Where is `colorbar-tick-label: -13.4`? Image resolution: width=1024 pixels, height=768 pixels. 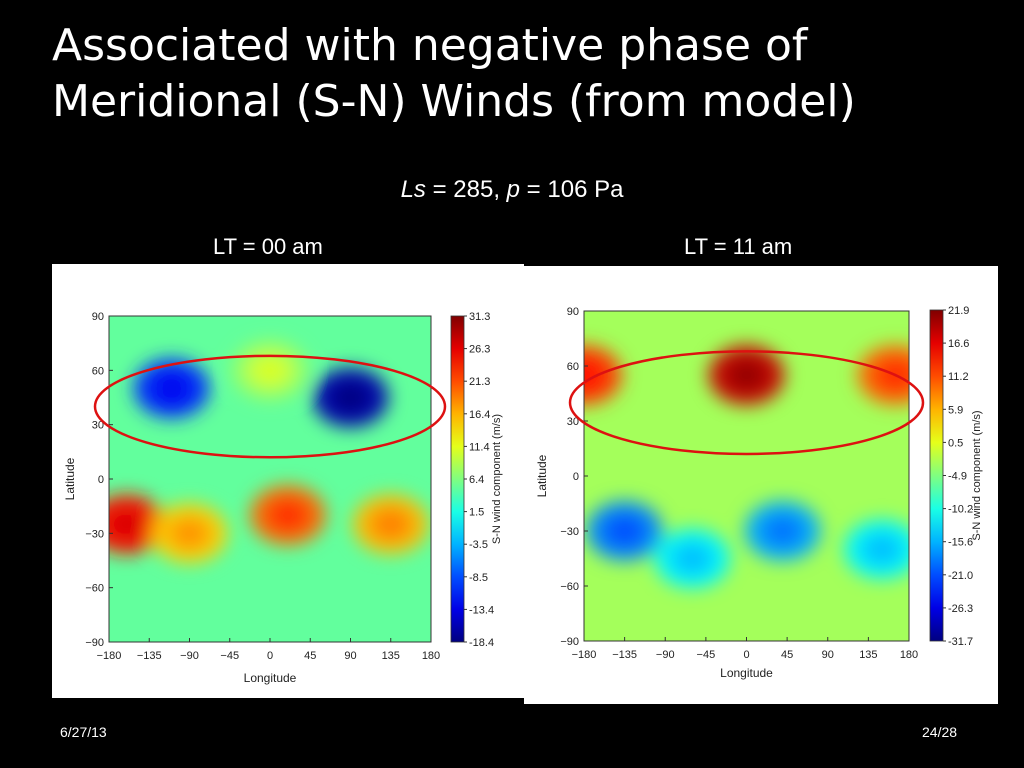 colorbar-tick-label: -13.4 is located at coordinates (481, 610).